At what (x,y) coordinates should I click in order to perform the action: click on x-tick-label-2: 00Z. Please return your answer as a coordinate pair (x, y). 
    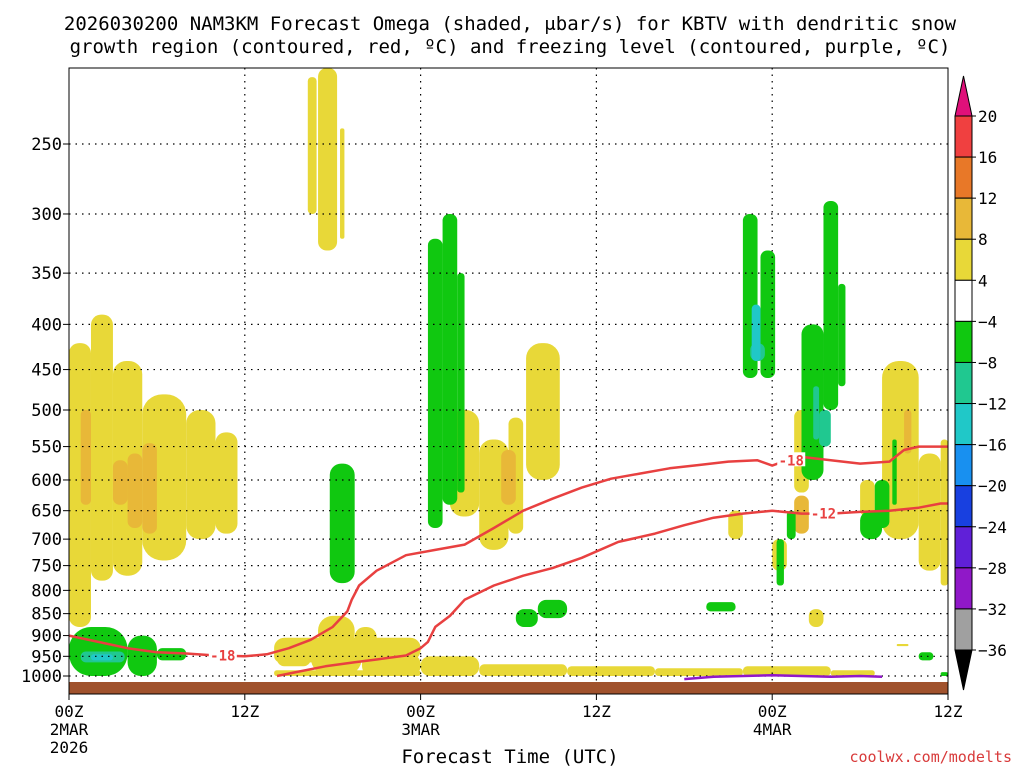
    Looking at the image, I should click on (420, 711).